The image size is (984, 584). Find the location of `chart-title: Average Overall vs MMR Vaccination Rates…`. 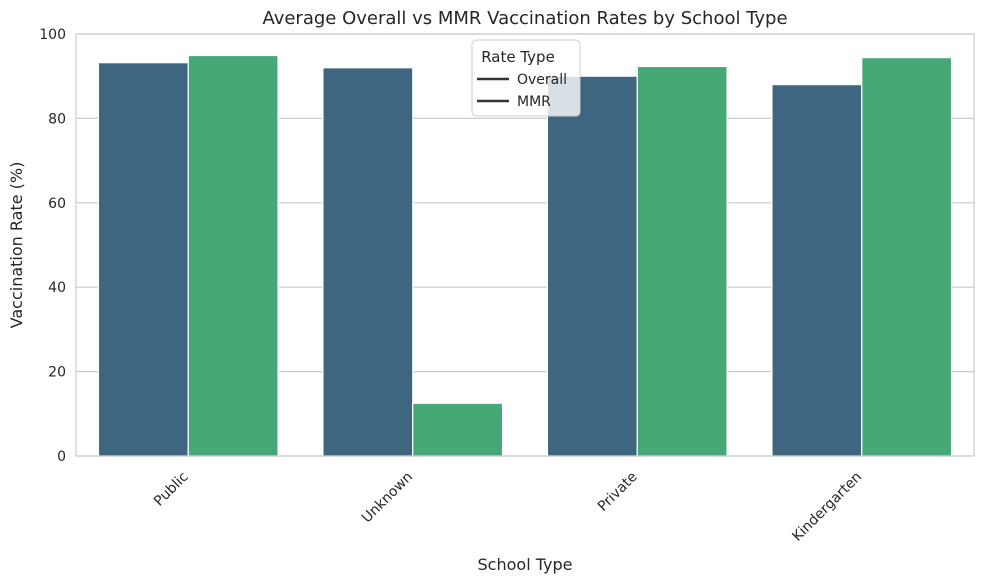

chart-title: Average Overall vs MMR Vaccination Rates… is located at coordinates (524, 18).